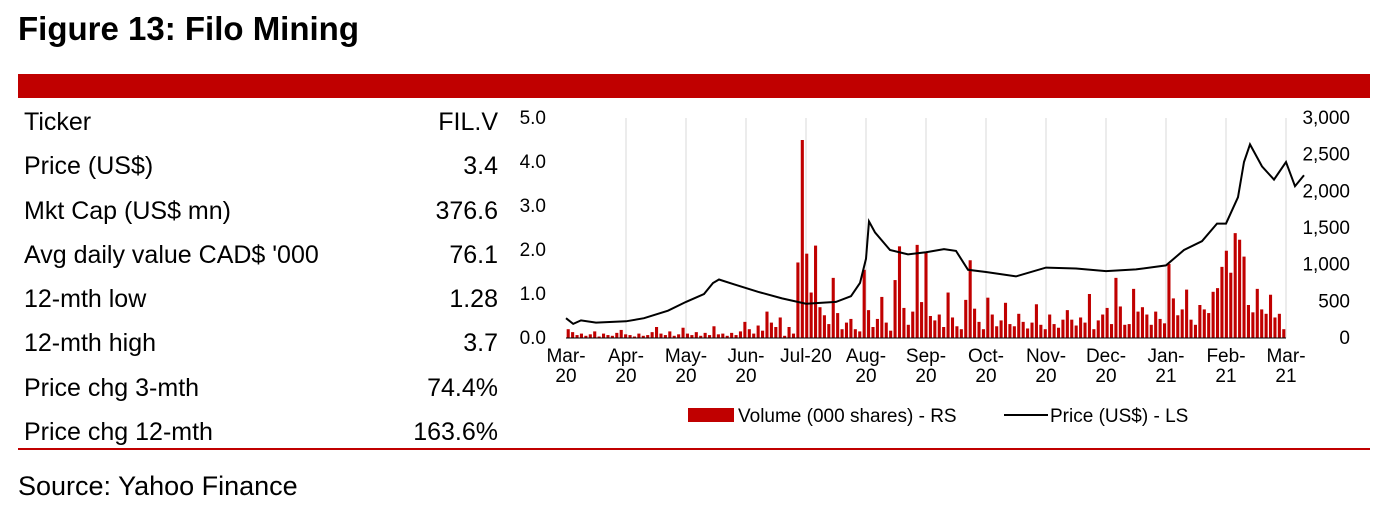  Describe the element at coordinates (127, 210) in the screenshot. I see `stats-label: Mkt Cap (US$ mn)` at that location.